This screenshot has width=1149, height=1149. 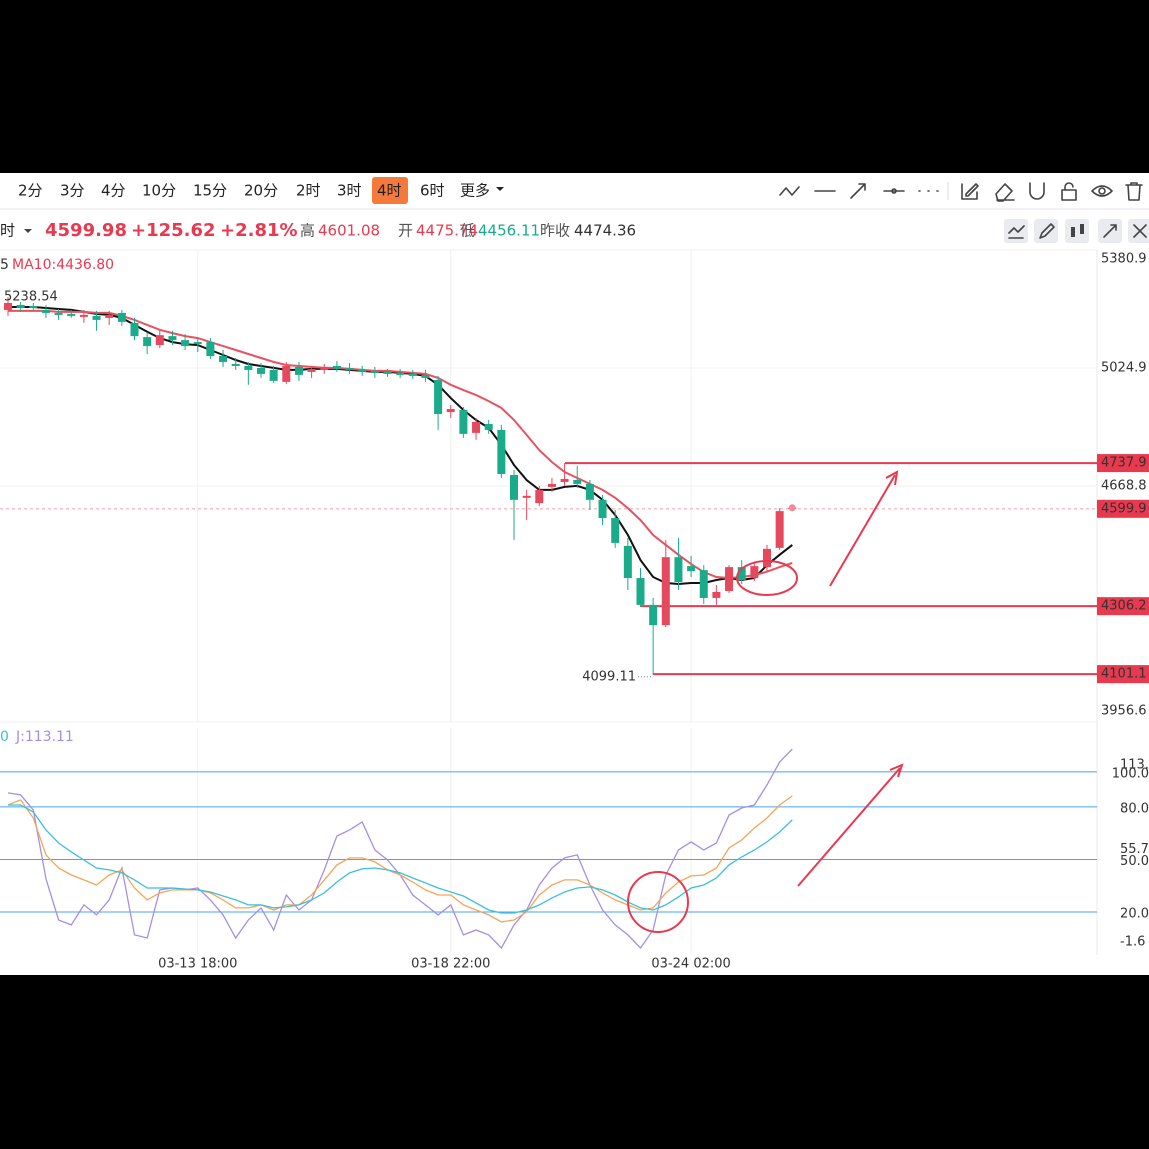 I want to click on active-tab-bg, so click(x=390, y=190).